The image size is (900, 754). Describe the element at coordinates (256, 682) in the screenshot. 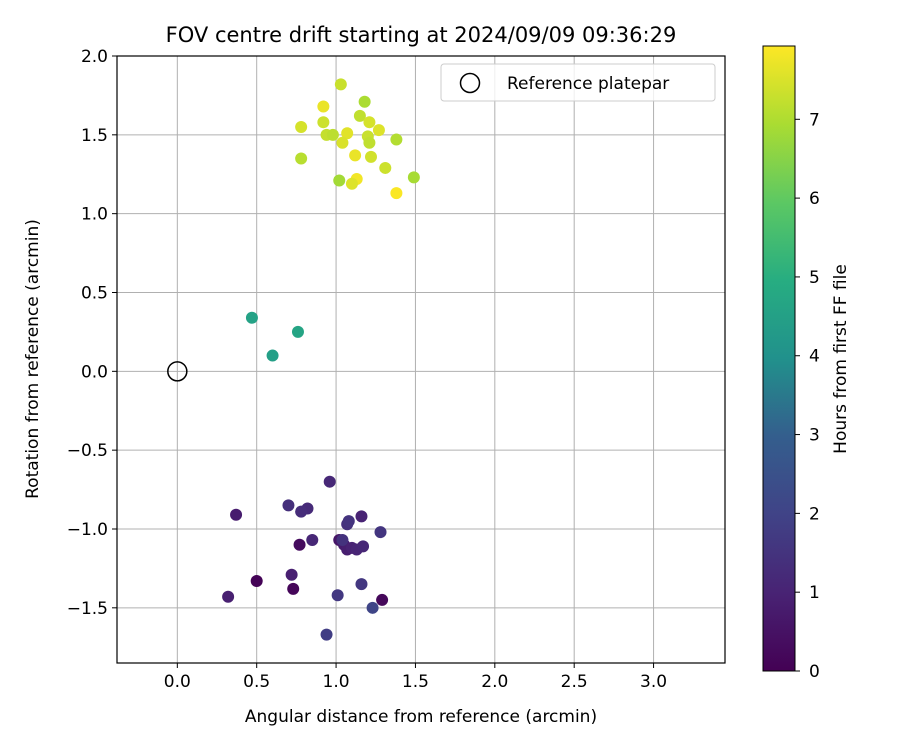

I see `x-tick-label: 0.5` at that location.